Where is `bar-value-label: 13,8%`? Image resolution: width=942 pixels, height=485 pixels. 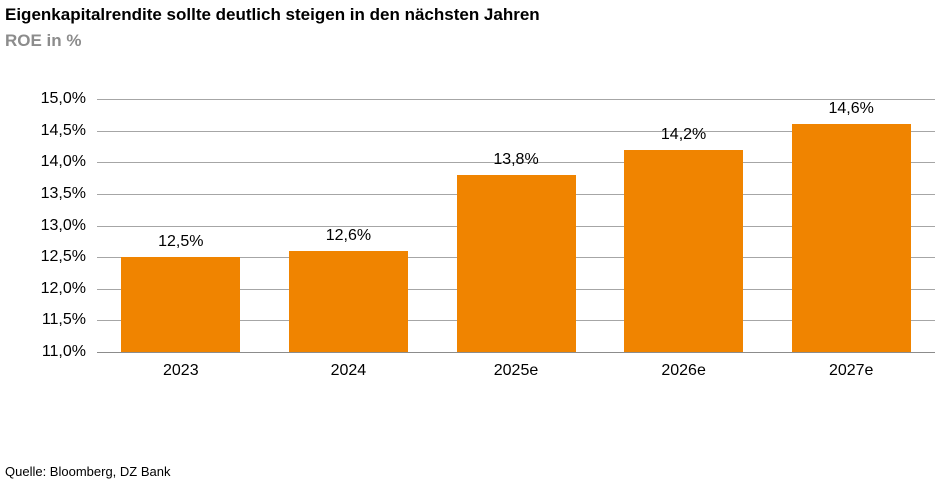
bar-value-label: 13,8% is located at coordinates (516, 159).